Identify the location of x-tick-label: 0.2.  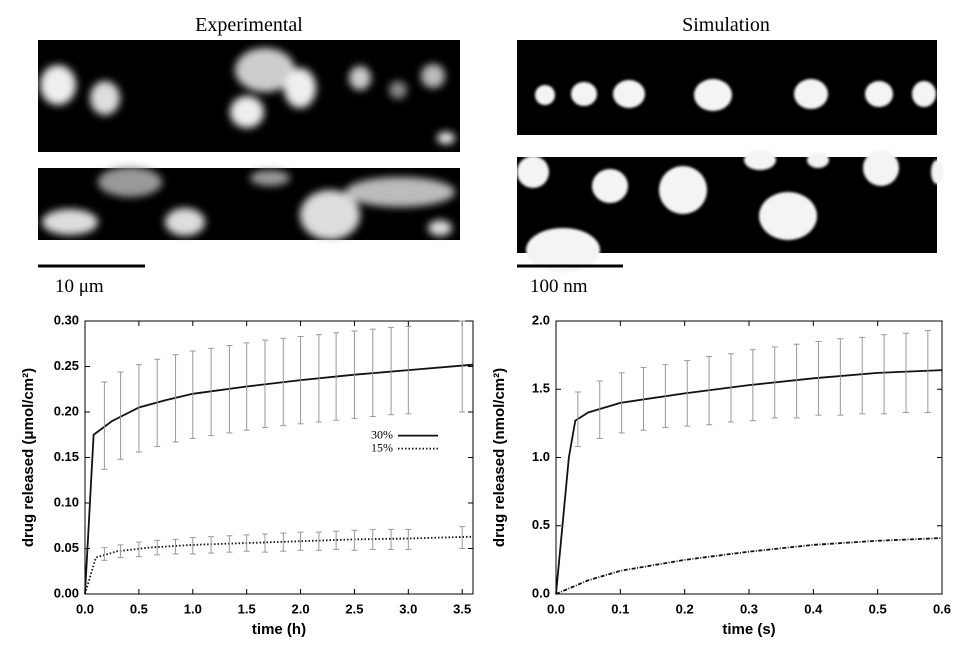
(685, 608).